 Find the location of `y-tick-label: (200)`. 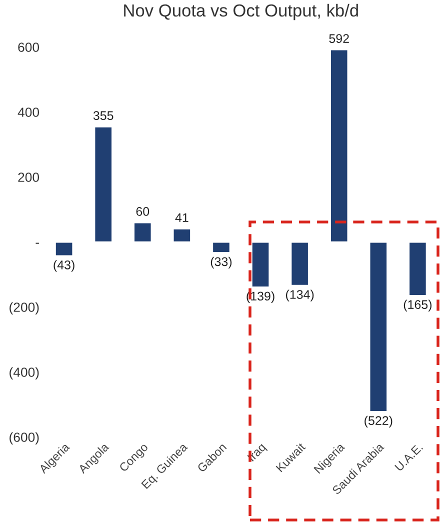

y-tick-label: (200) is located at coordinates (24, 308).